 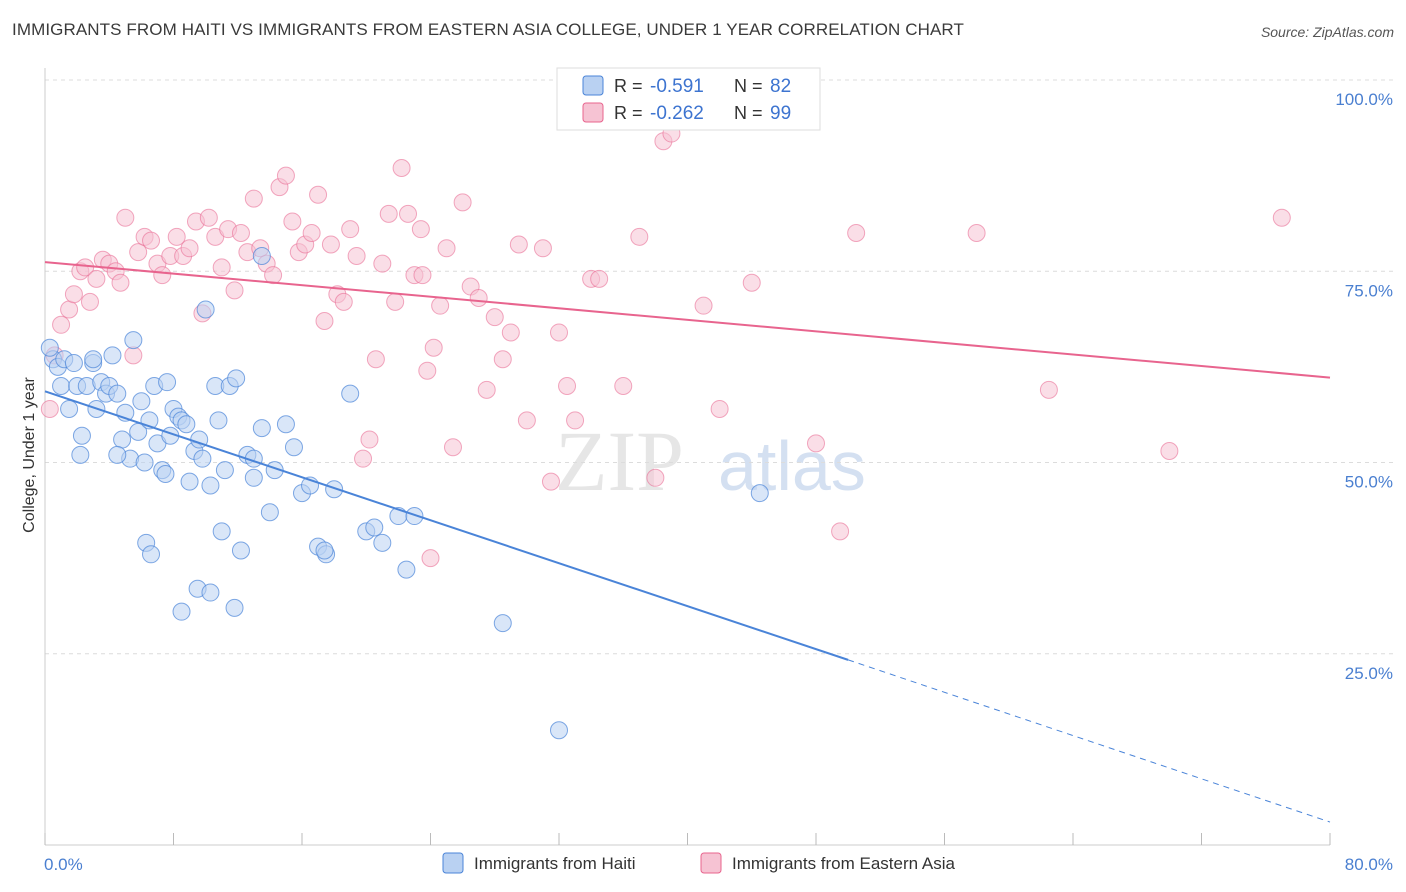 I want to click on y-axis-label: College, Under 1 year, so click(x=29, y=455).